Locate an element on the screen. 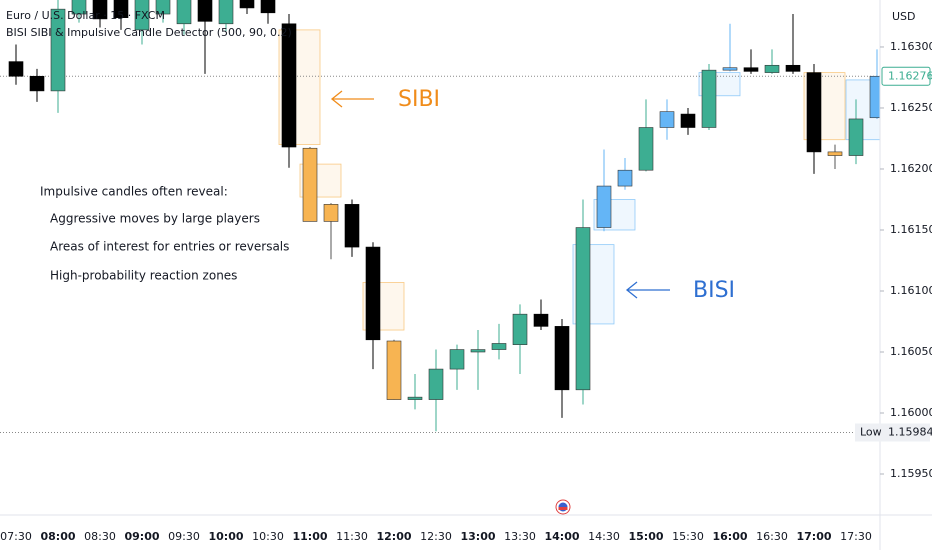  y-tick-label: 1.16000 is located at coordinates (911, 412).